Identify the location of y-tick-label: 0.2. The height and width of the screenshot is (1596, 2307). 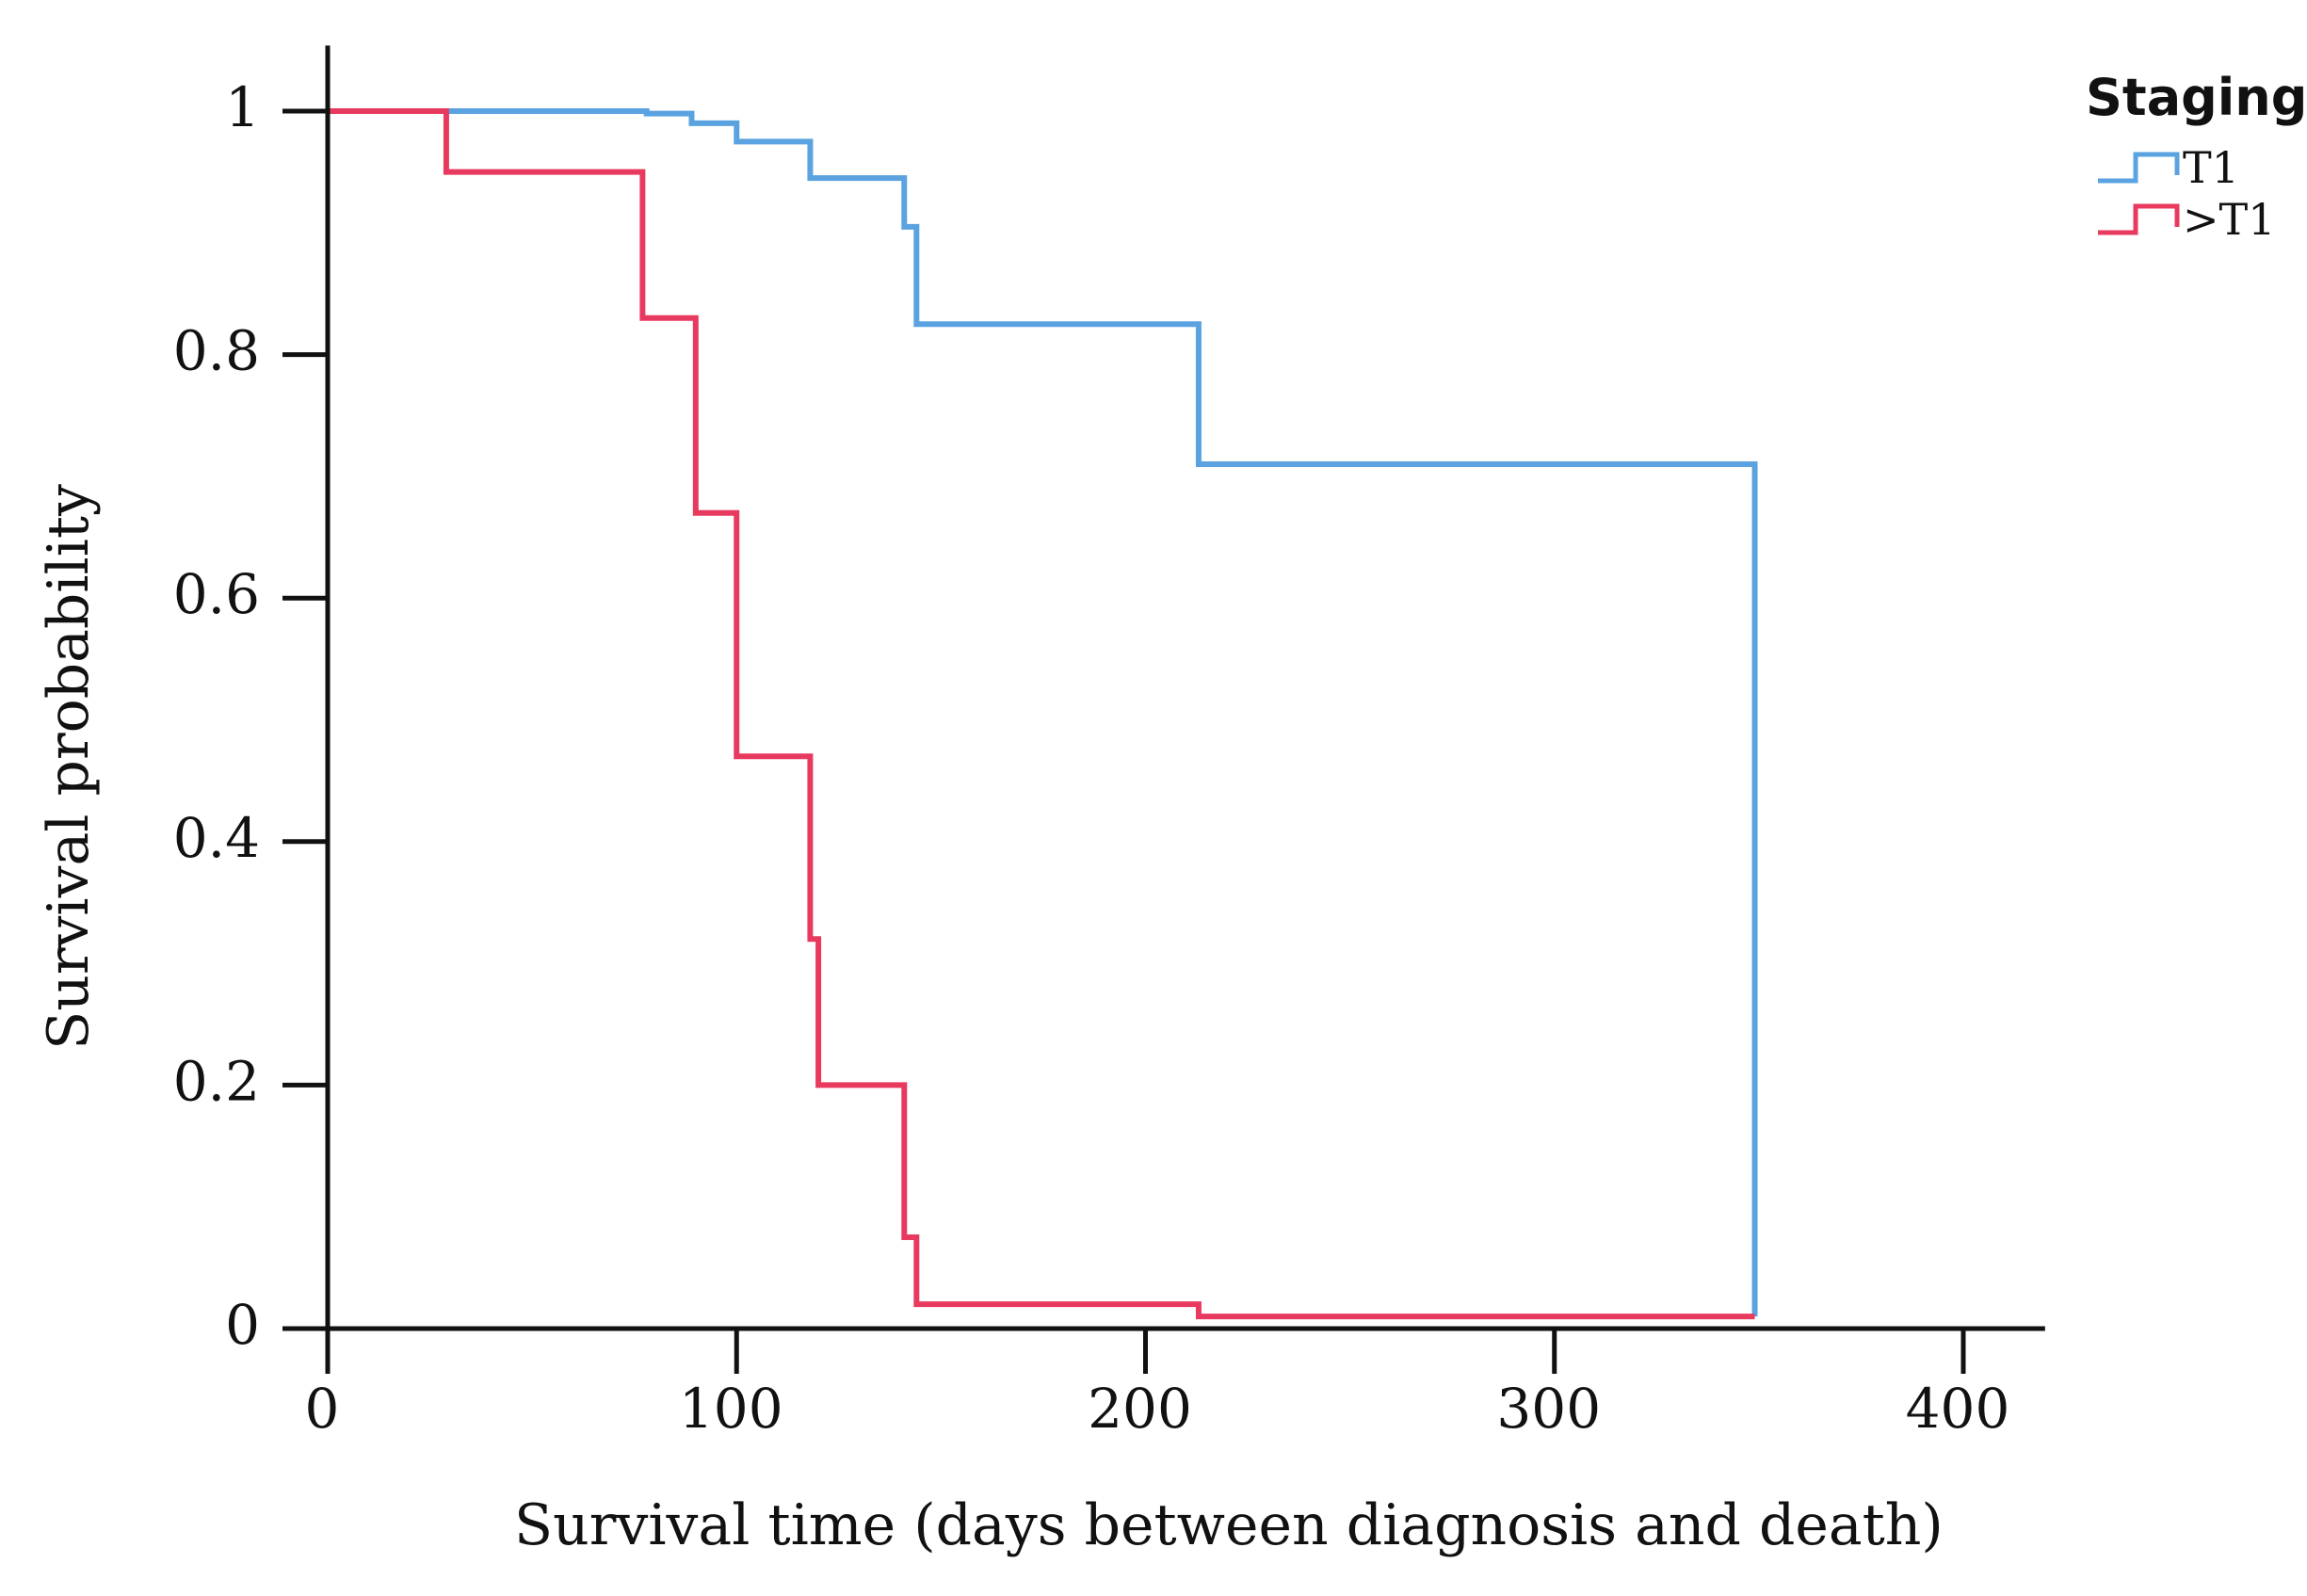
(216, 1081).